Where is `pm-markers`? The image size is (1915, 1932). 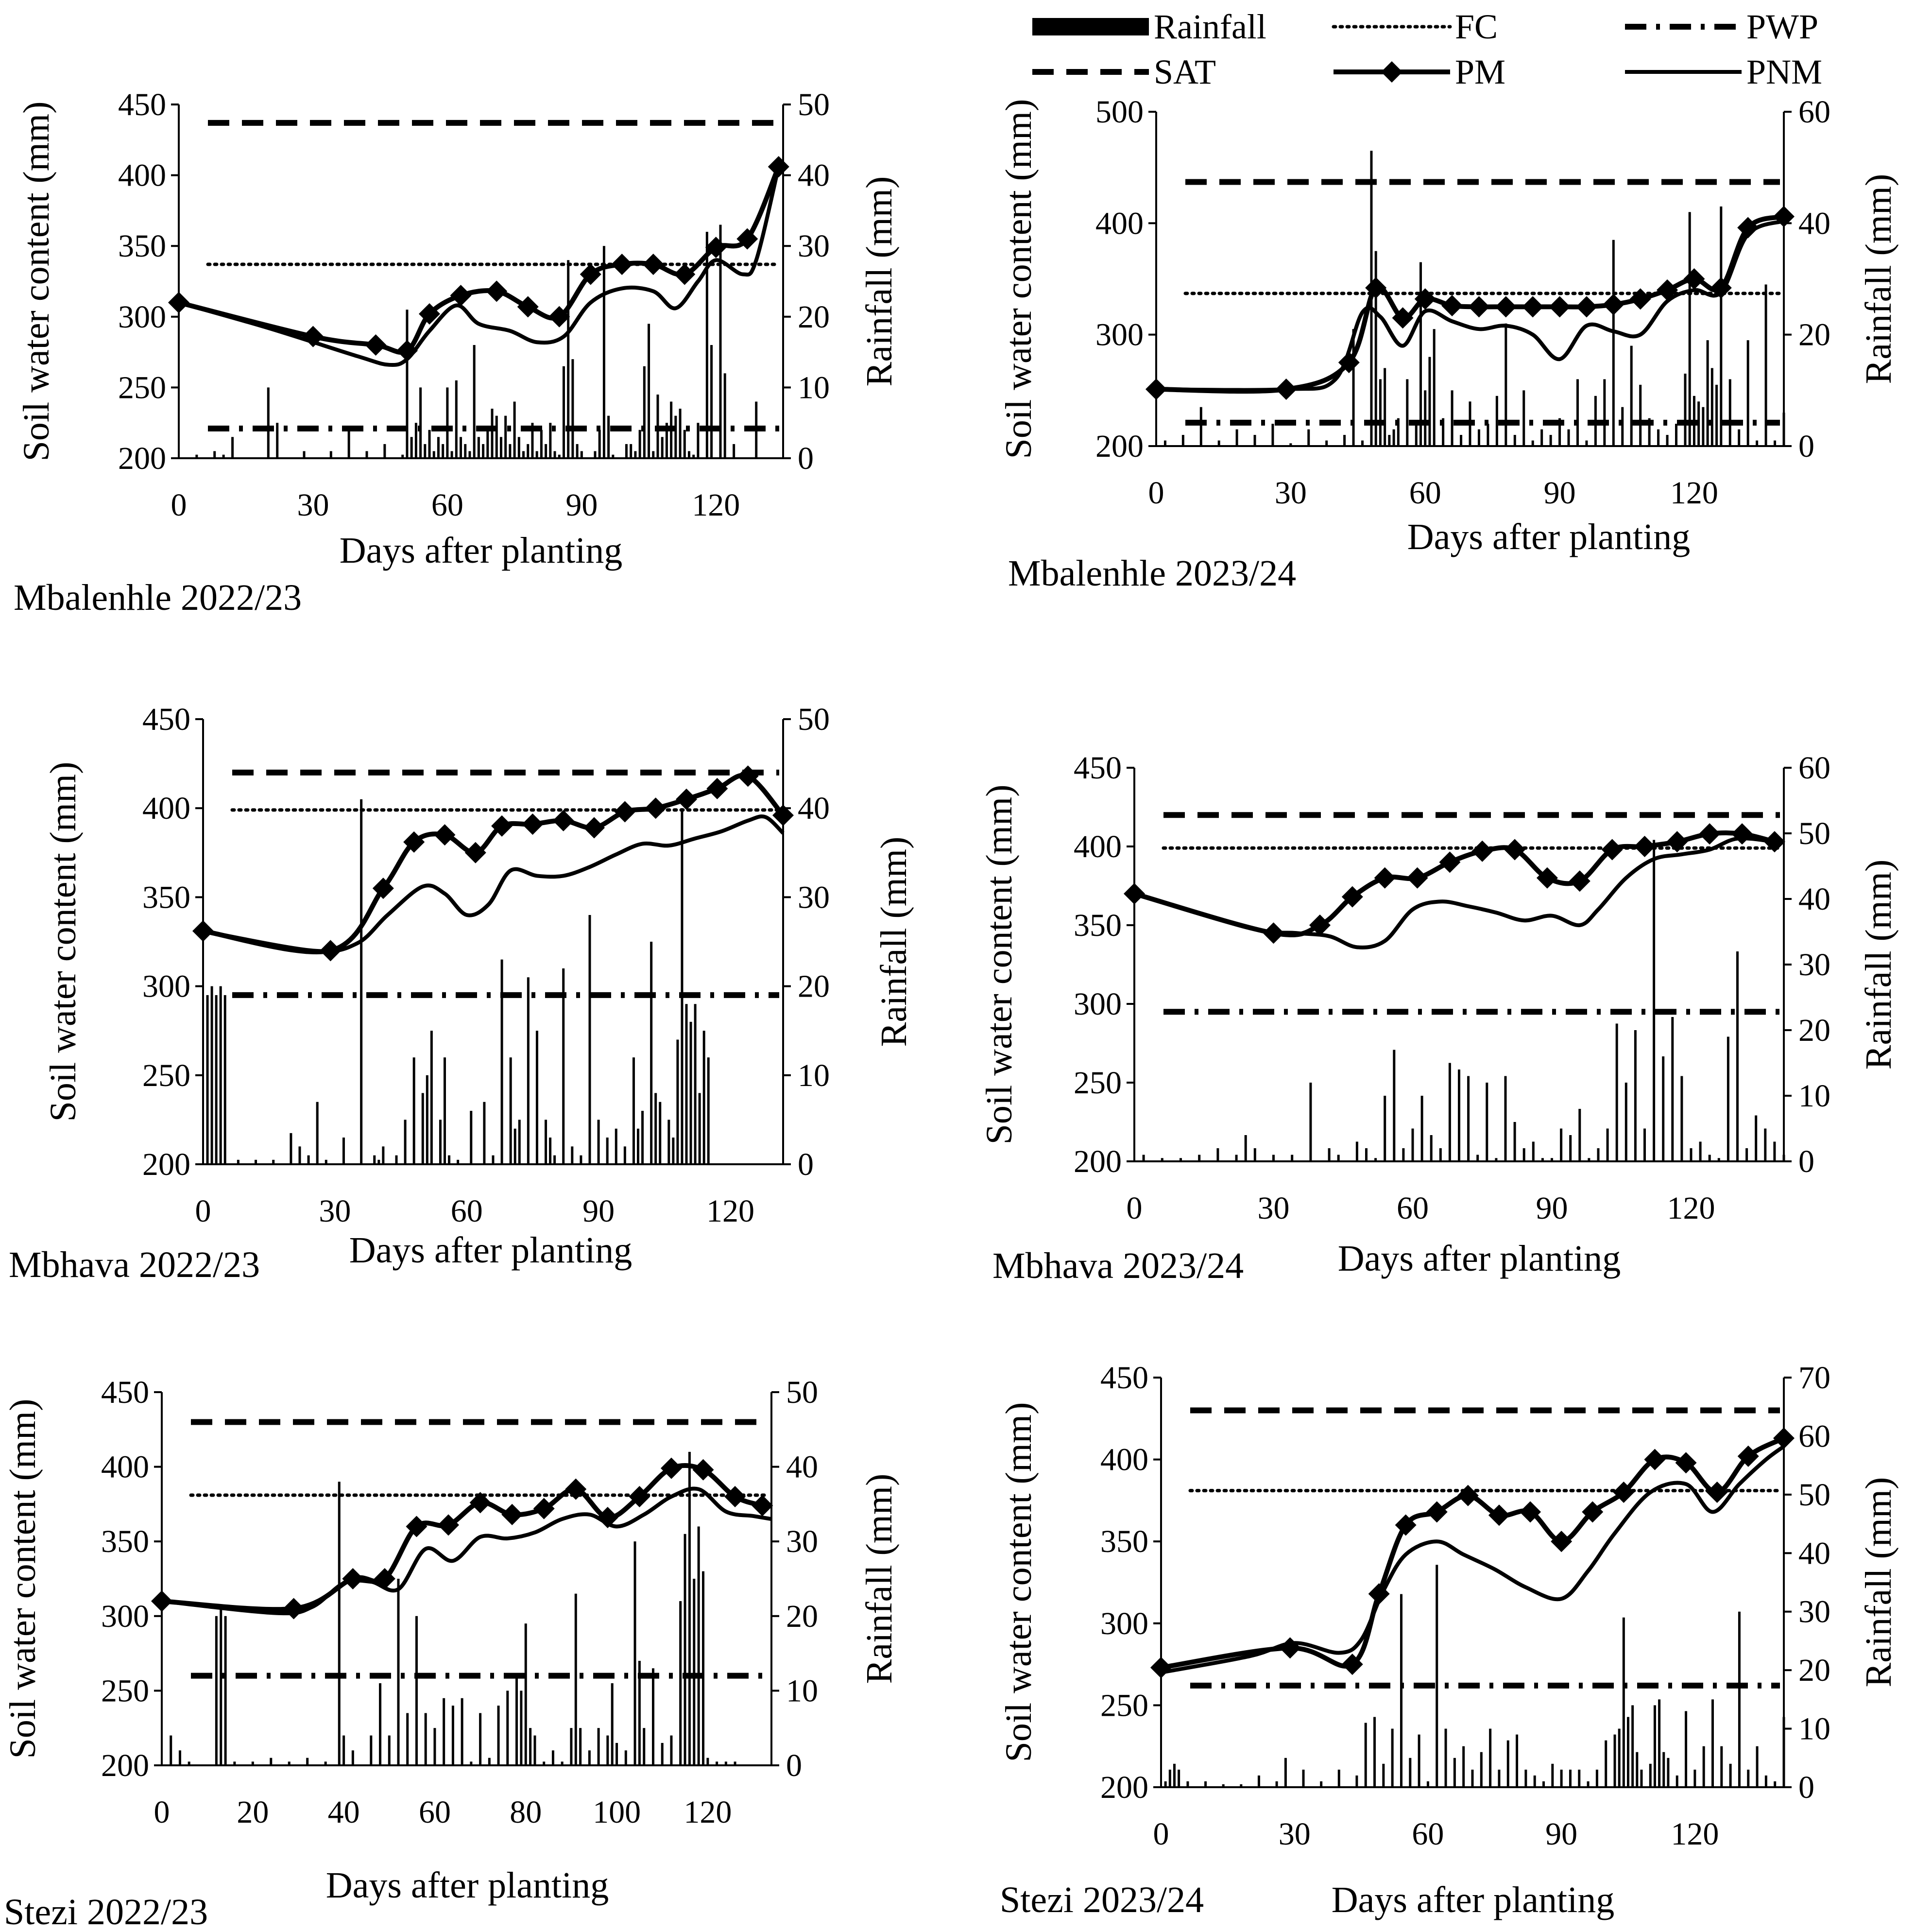 pm-markers is located at coordinates (479, 259).